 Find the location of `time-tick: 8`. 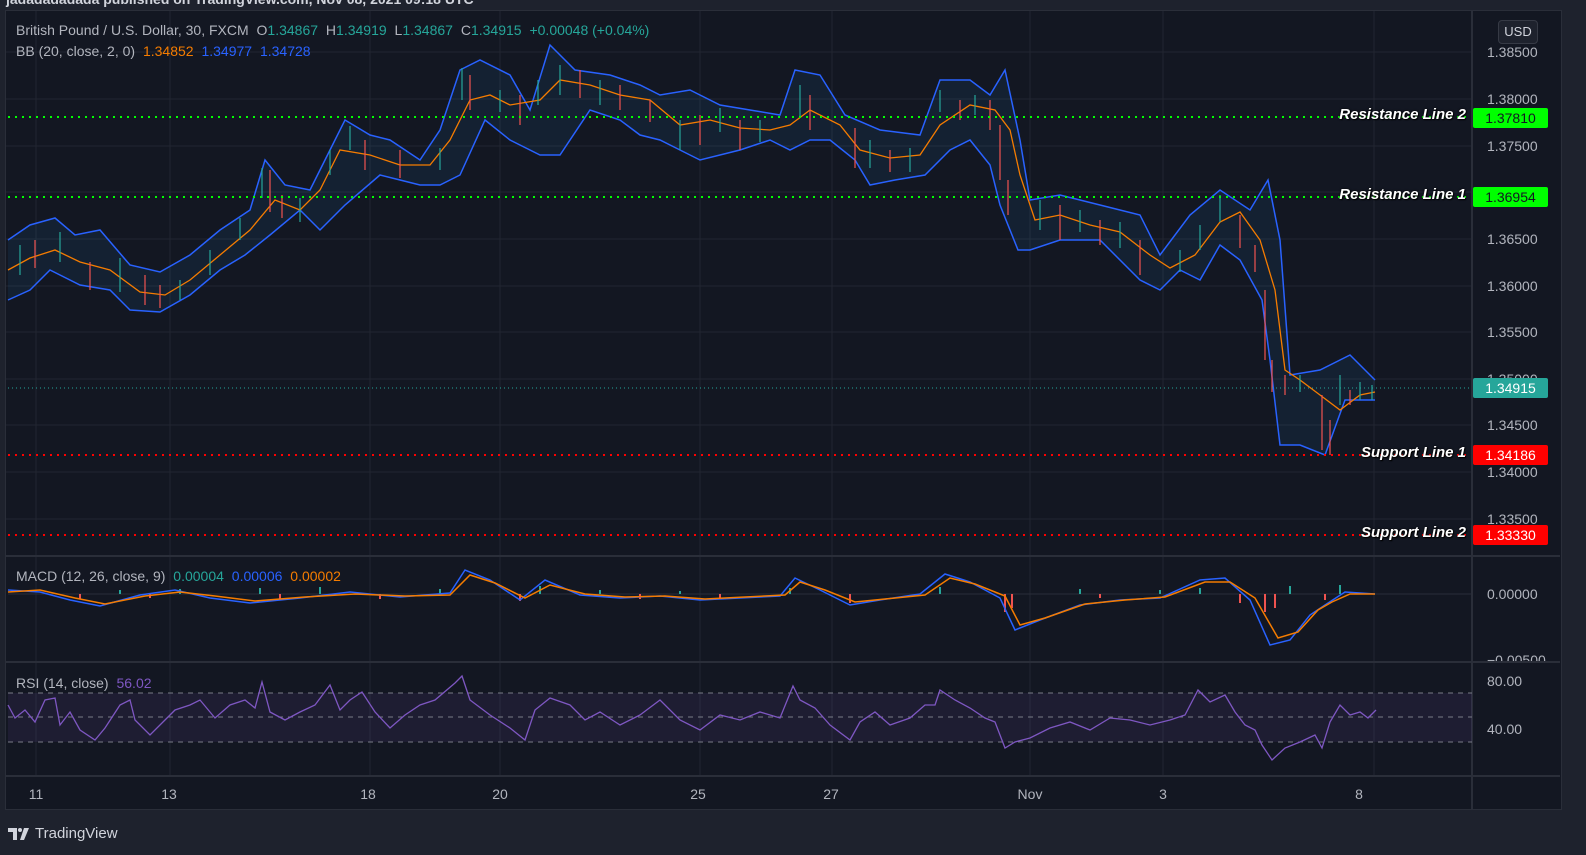

time-tick: 8 is located at coordinates (1359, 794).